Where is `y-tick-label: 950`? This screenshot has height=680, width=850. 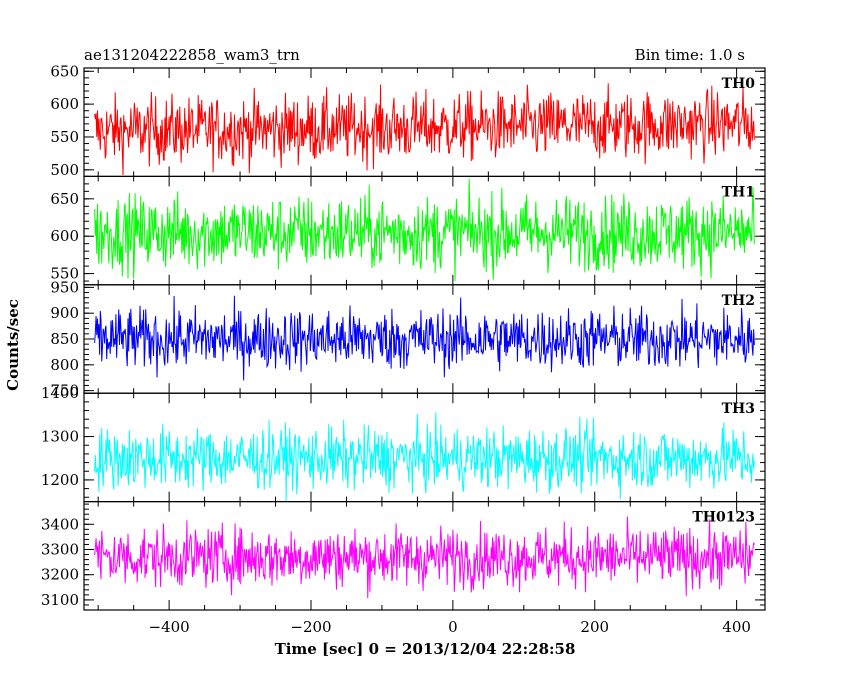
y-tick-label: 950 is located at coordinates (64, 287).